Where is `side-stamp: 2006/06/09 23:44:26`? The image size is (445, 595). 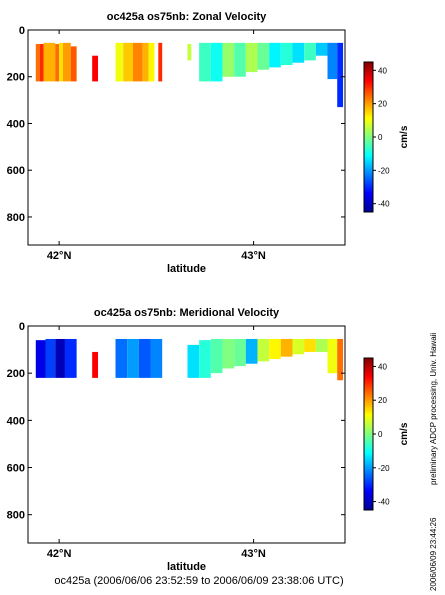 side-stamp: 2006/06/09 23:44:26 is located at coordinates (433, 554).